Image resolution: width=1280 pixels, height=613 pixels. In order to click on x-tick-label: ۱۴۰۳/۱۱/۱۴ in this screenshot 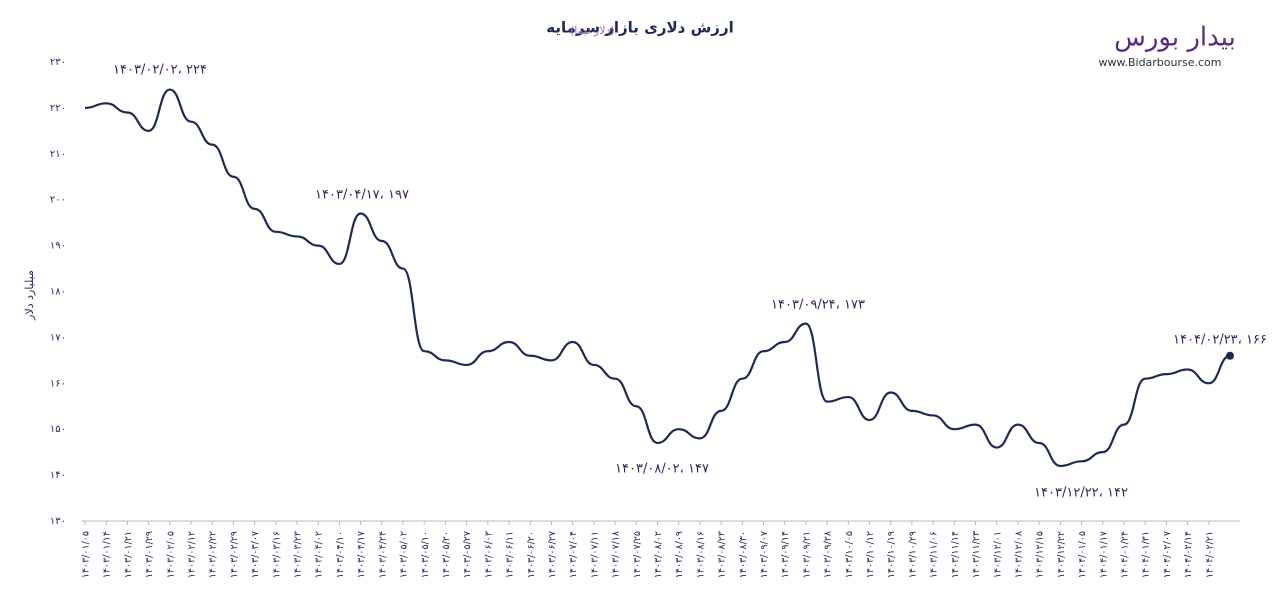, I will do `click(955, 554)`.